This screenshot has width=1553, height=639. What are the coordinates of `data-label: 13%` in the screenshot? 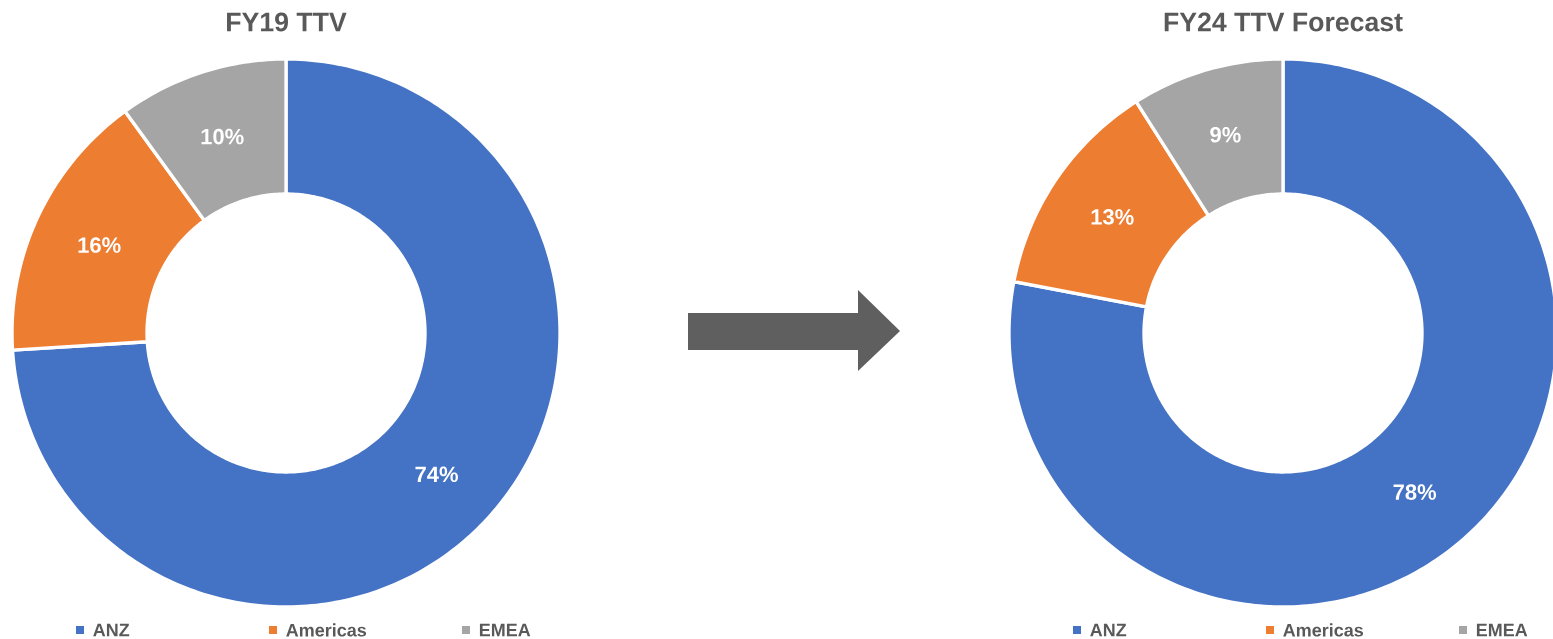 It's located at (1112, 217).